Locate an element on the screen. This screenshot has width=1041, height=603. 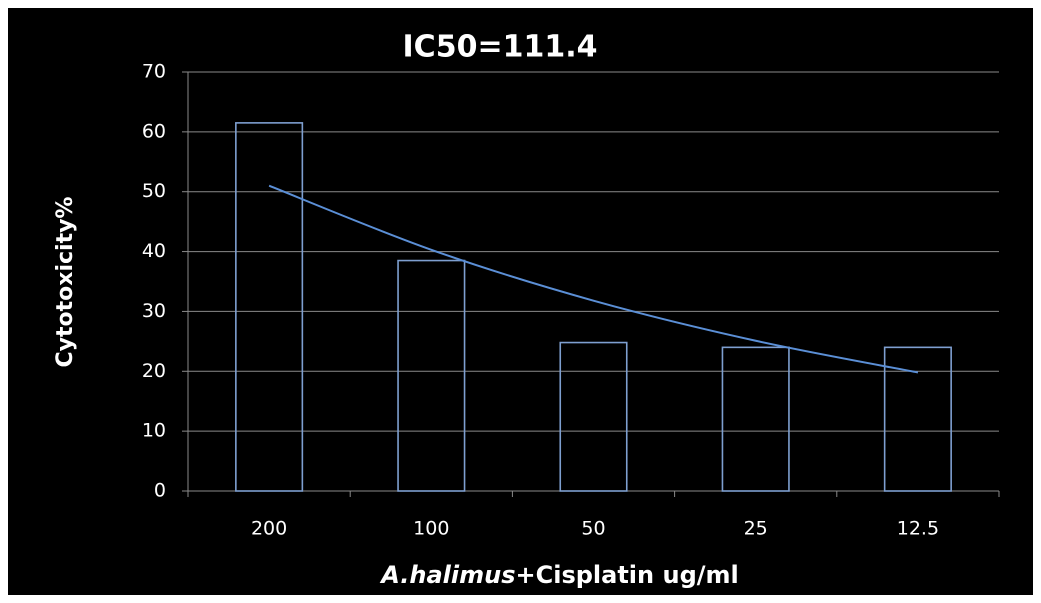
x-tick-label: 25 is located at coordinates (756, 529).